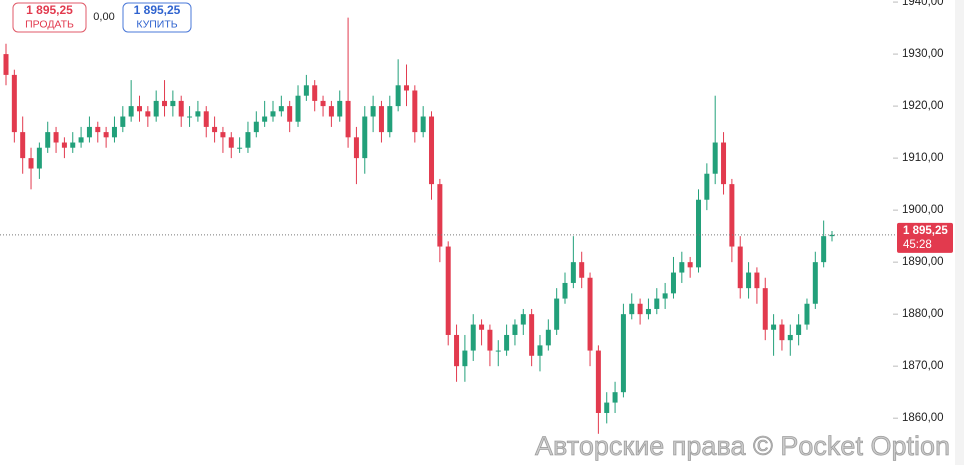 The height and width of the screenshot is (465, 964). What do you see at coordinates (923, 4) in the screenshot?
I see `y-tick-label: 1940,00` at bounding box center [923, 4].